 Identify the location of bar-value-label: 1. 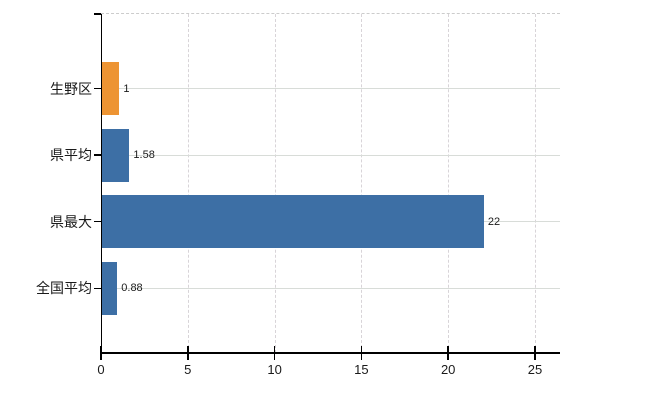
(126, 88).